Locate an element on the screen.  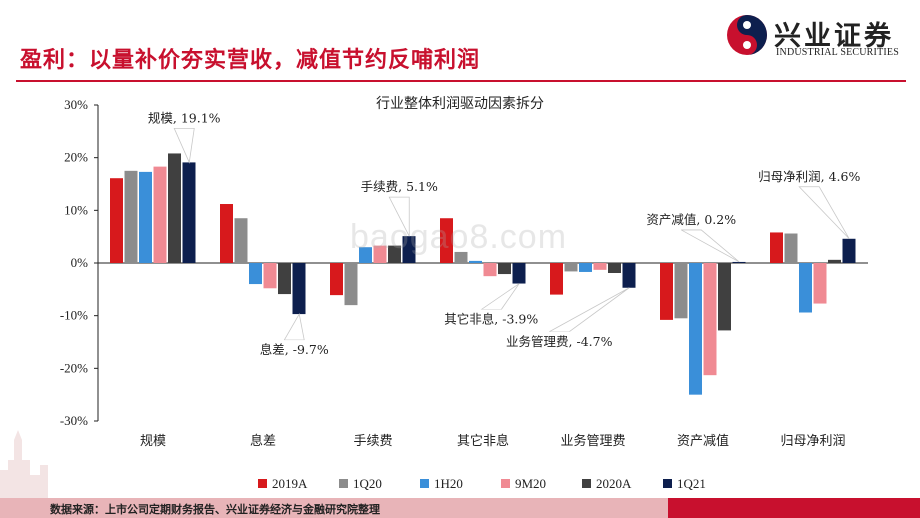
legend-label: 1Q20 is located at coordinates (367, 483).